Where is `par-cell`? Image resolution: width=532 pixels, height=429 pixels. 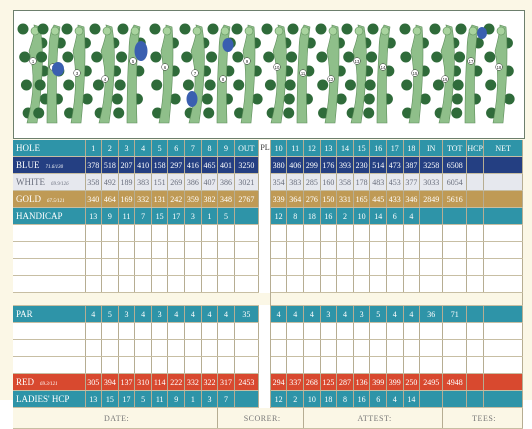
par-cell is located at coordinates (475, 314).